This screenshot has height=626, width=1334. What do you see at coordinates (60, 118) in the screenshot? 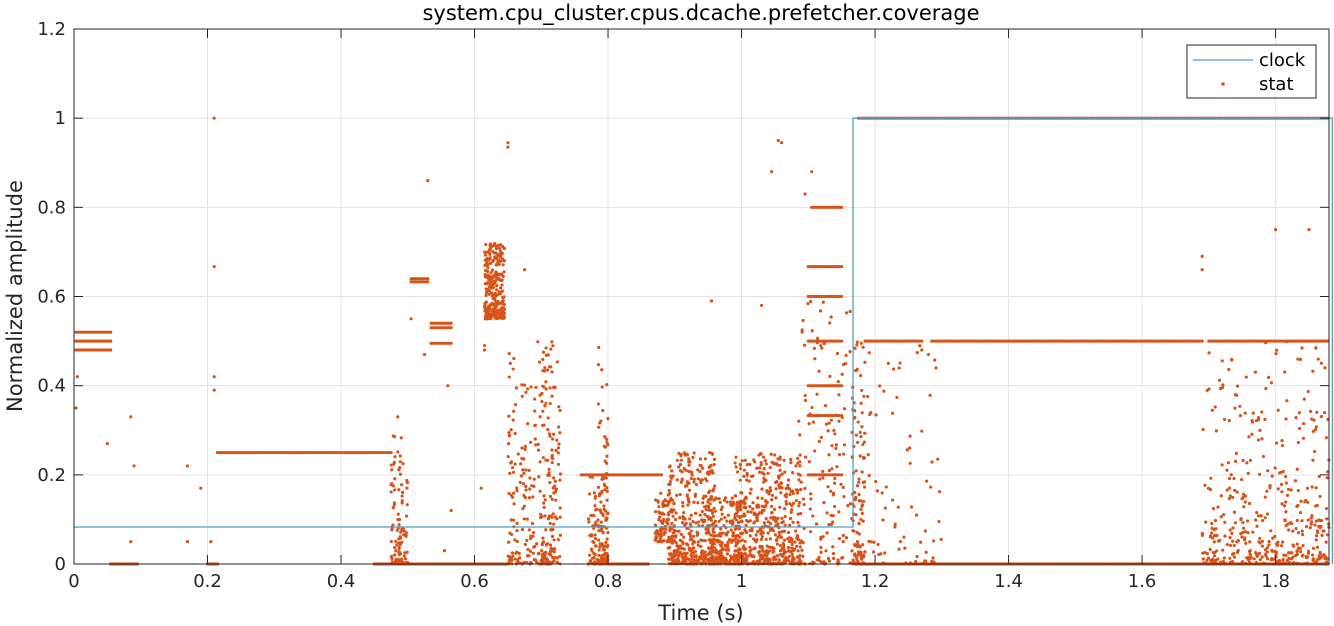
I see `y-tick-label: 1` at bounding box center [60, 118].